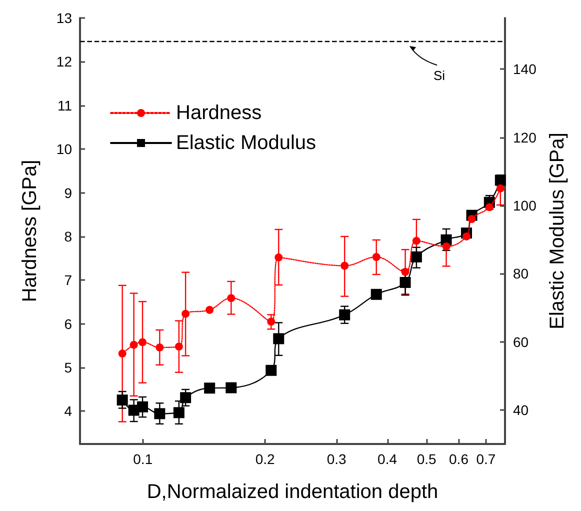  What do you see at coordinates (68, 236) in the screenshot?
I see `y-tick-label: 8` at bounding box center [68, 236].